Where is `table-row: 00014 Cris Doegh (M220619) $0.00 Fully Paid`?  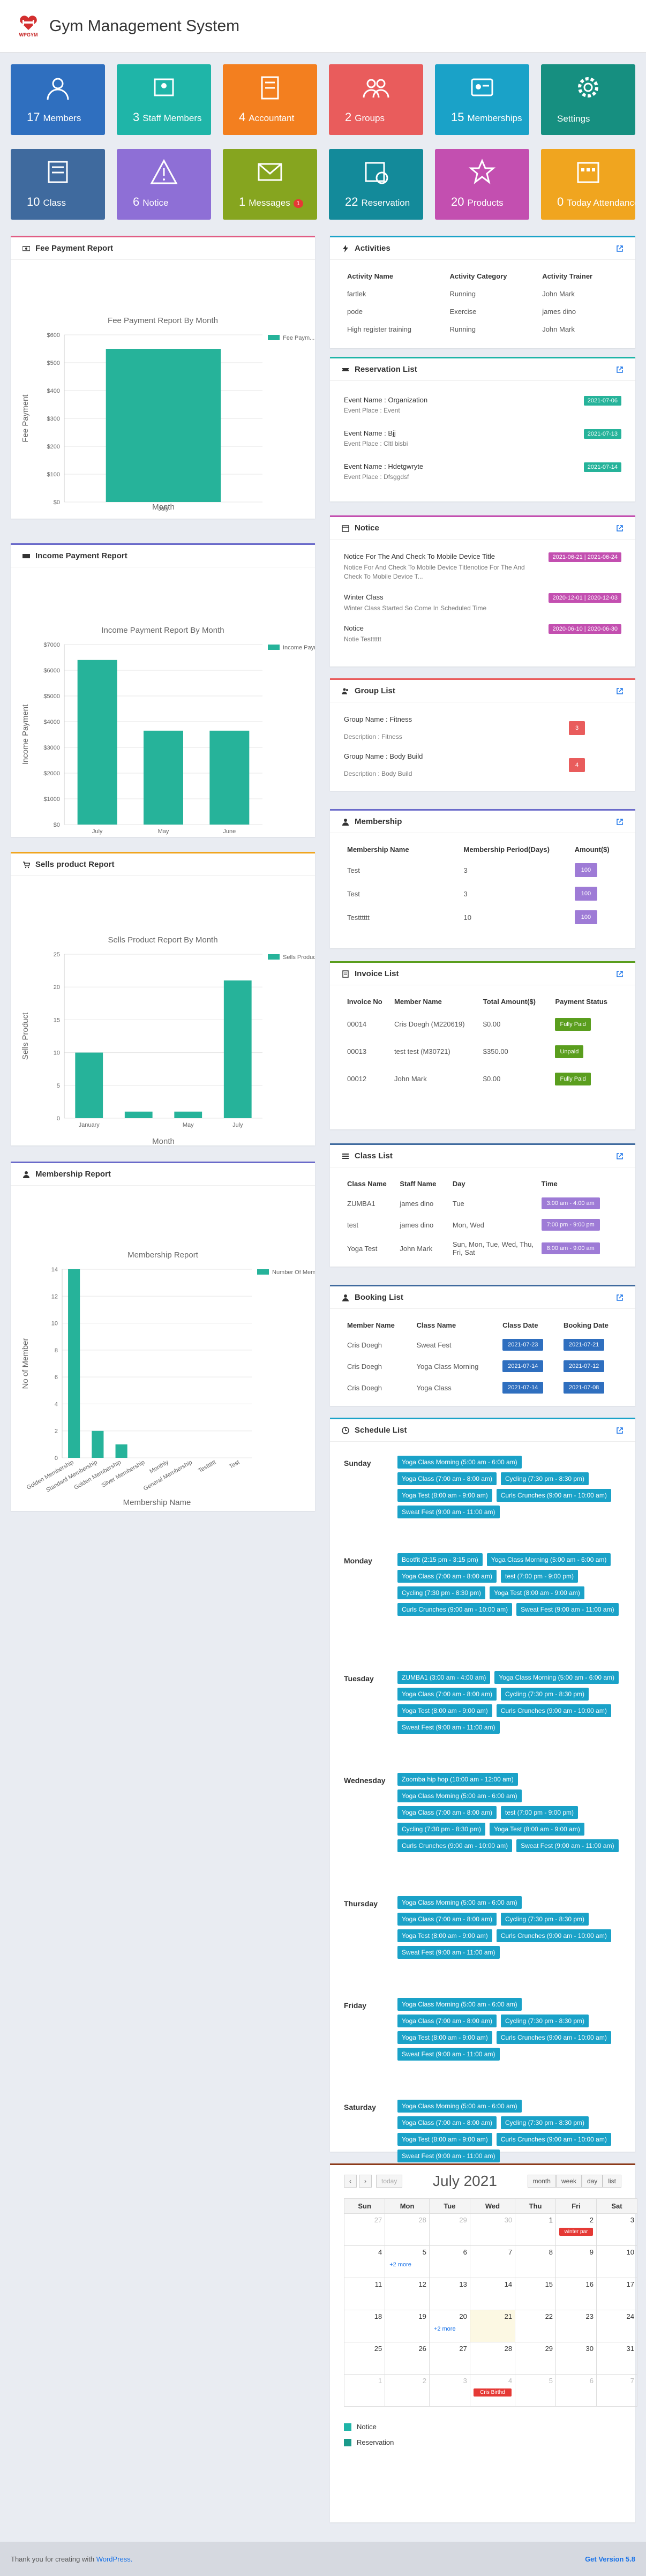
table-row: 00014 Cris Doegh (M220619) $0.00 Fully Paid is located at coordinates (483, 1024).